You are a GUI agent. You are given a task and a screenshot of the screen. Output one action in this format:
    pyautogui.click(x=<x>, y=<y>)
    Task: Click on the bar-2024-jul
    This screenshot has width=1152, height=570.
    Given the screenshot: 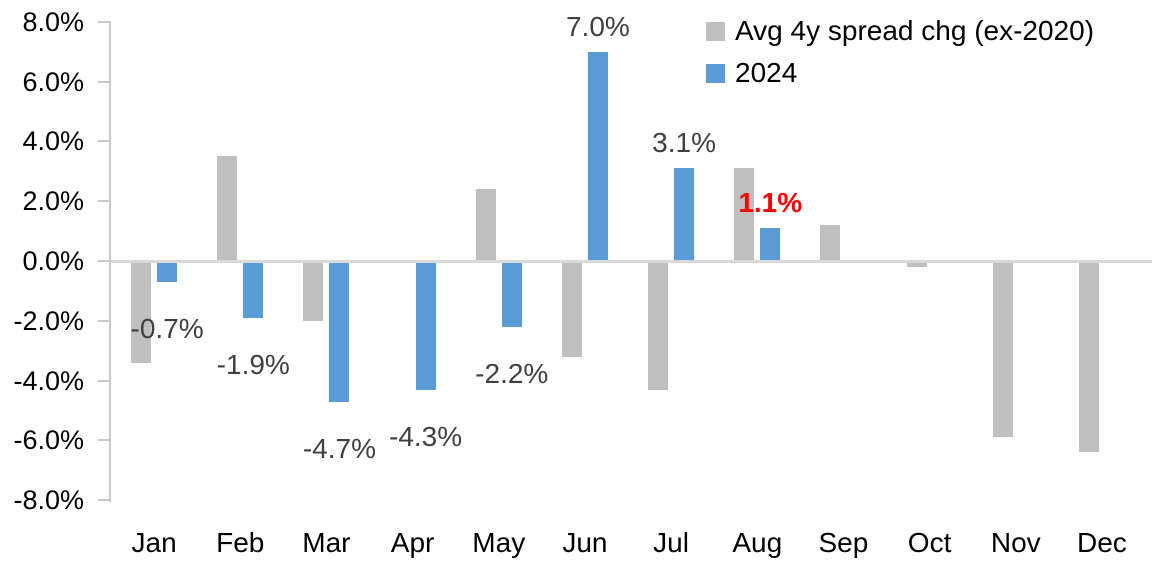 What is the action you would take?
    pyautogui.click(x=684, y=214)
    